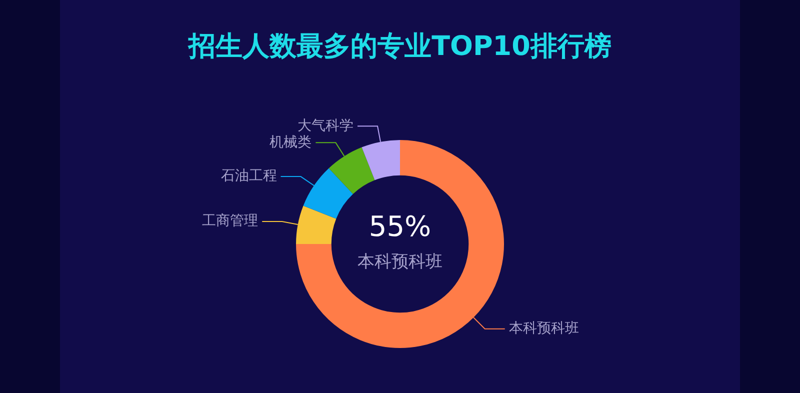 Image resolution: width=800 pixels, height=393 pixels. Describe the element at coordinates (399, 47) in the screenshot. I see `chart-title: 招生人数最多的专业TOP10排行榜` at that location.